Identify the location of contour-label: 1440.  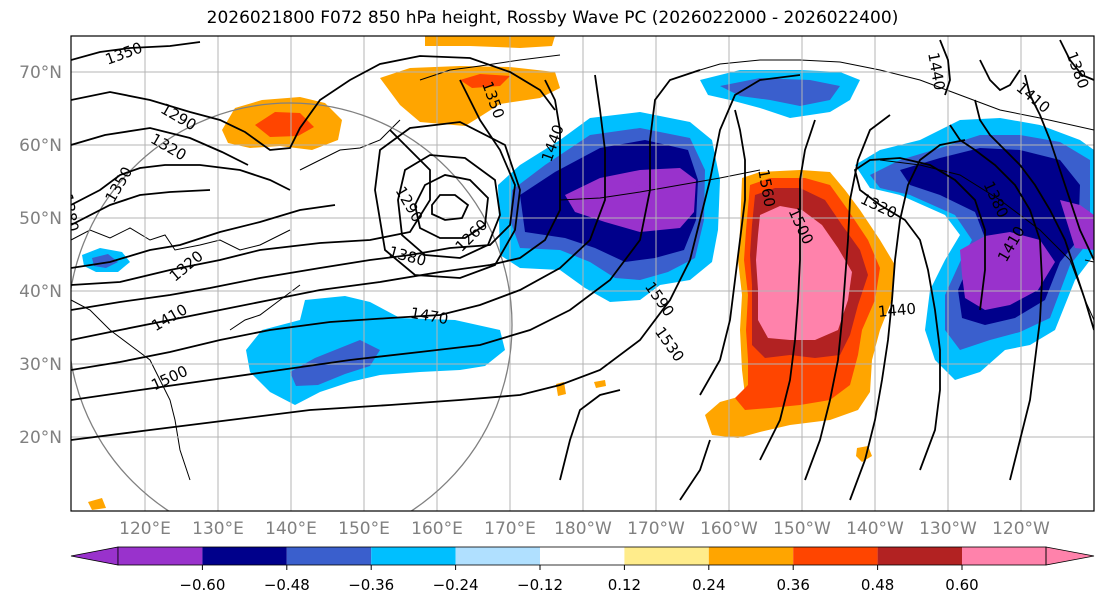
(897, 310).